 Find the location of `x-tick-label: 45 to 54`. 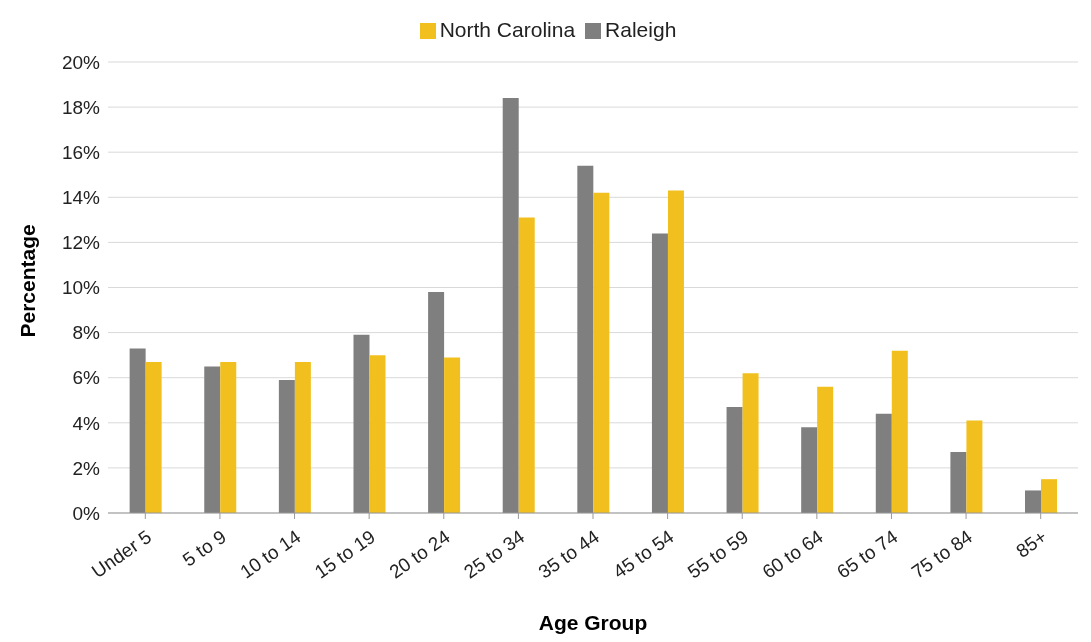

x-tick-label: 45 to 54 is located at coordinates (643, 554).